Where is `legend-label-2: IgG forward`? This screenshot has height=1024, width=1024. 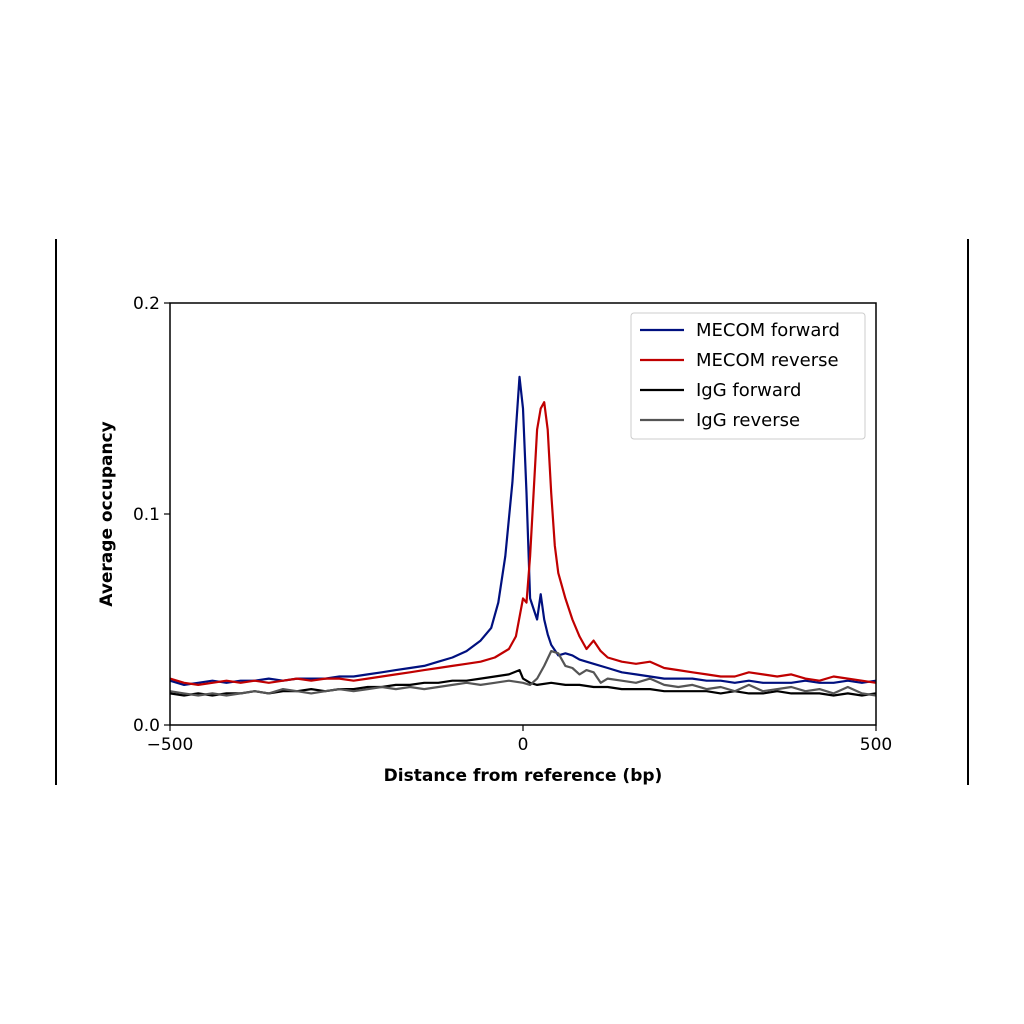
legend-label-2: IgG forward is located at coordinates (748, 390).